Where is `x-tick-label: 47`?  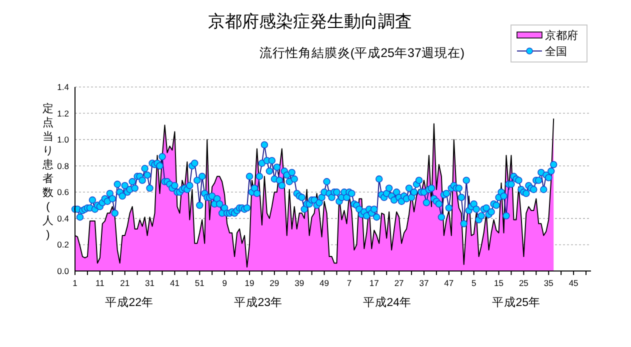
x-tick-label: 47 is located at coordinates (449, 283).